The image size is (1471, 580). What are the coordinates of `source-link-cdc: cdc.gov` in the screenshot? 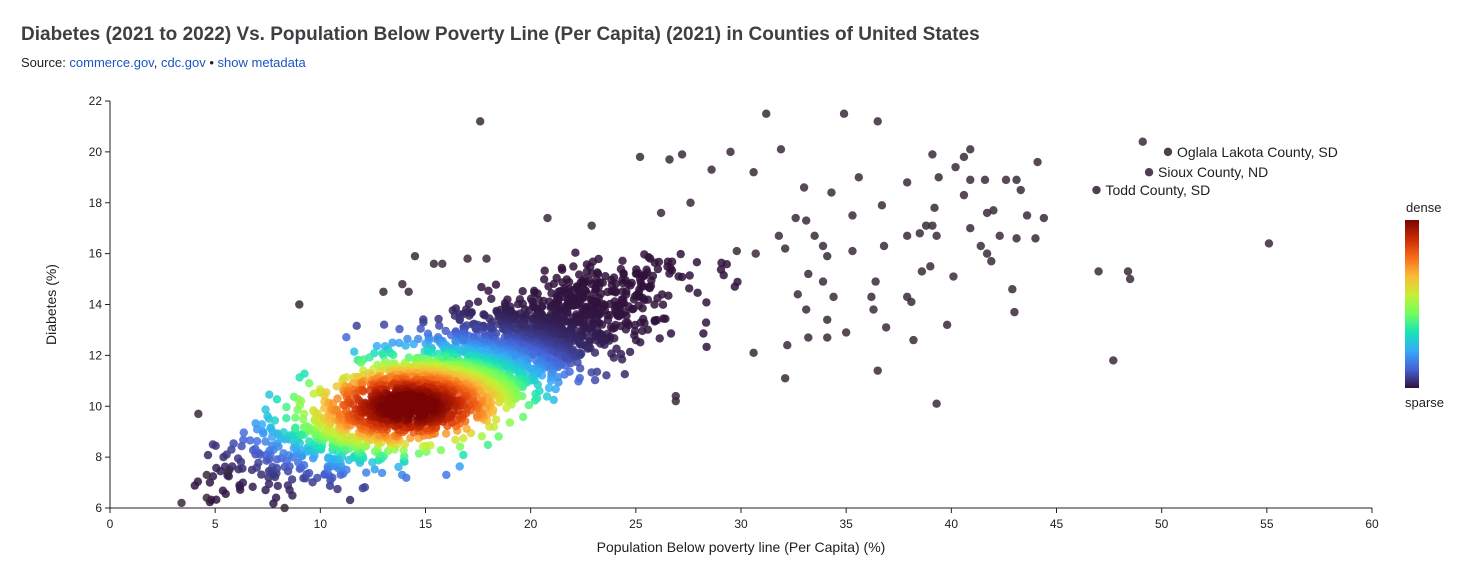 It's located at (183, 62).